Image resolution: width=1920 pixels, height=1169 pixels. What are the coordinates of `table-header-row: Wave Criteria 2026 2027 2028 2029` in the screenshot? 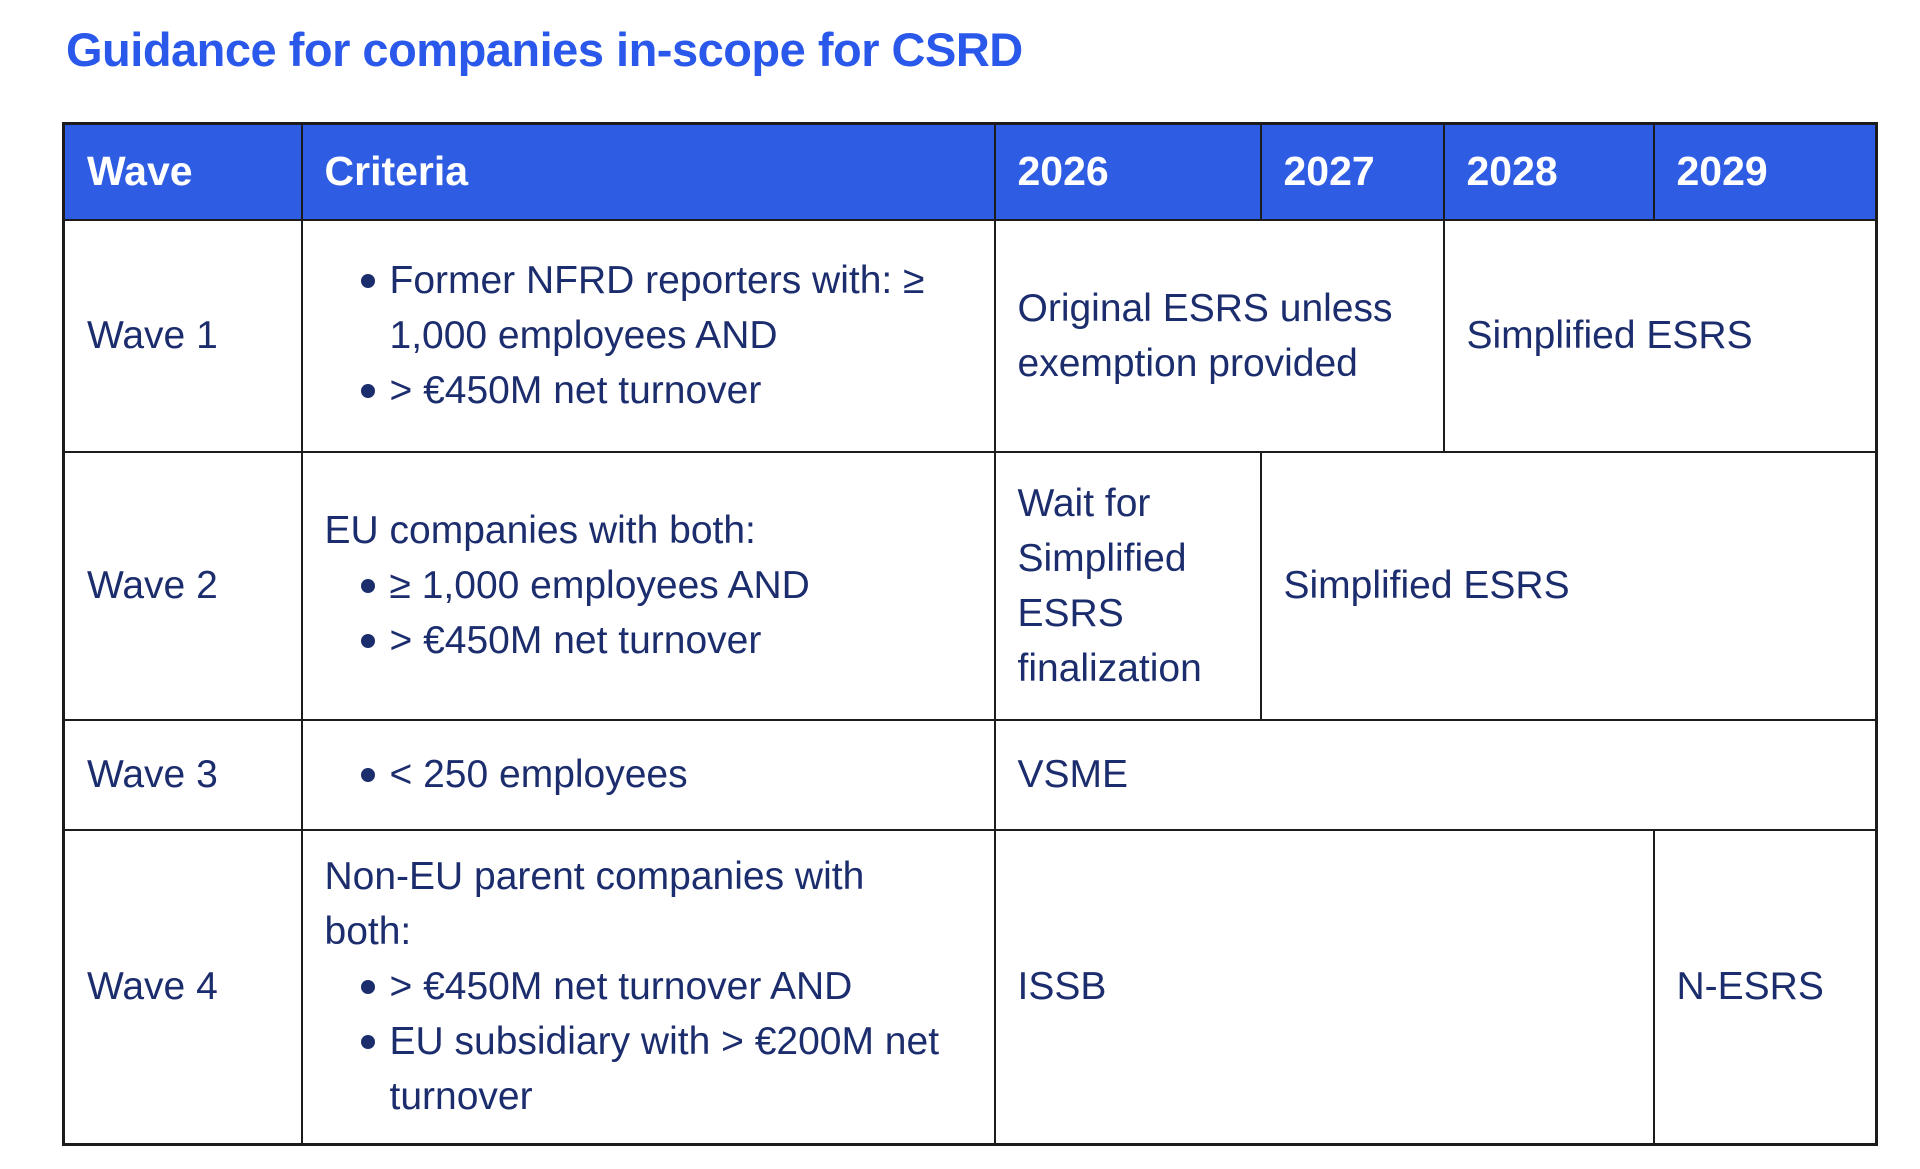 It's located at (970, 171).